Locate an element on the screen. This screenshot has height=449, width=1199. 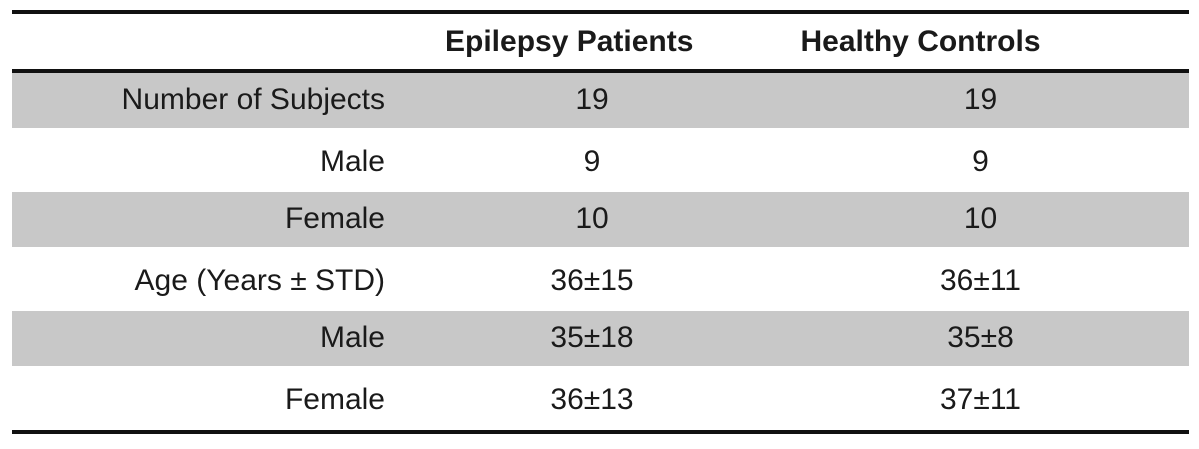
epilepsy-value: 9 is located at coordinates (592, 162).